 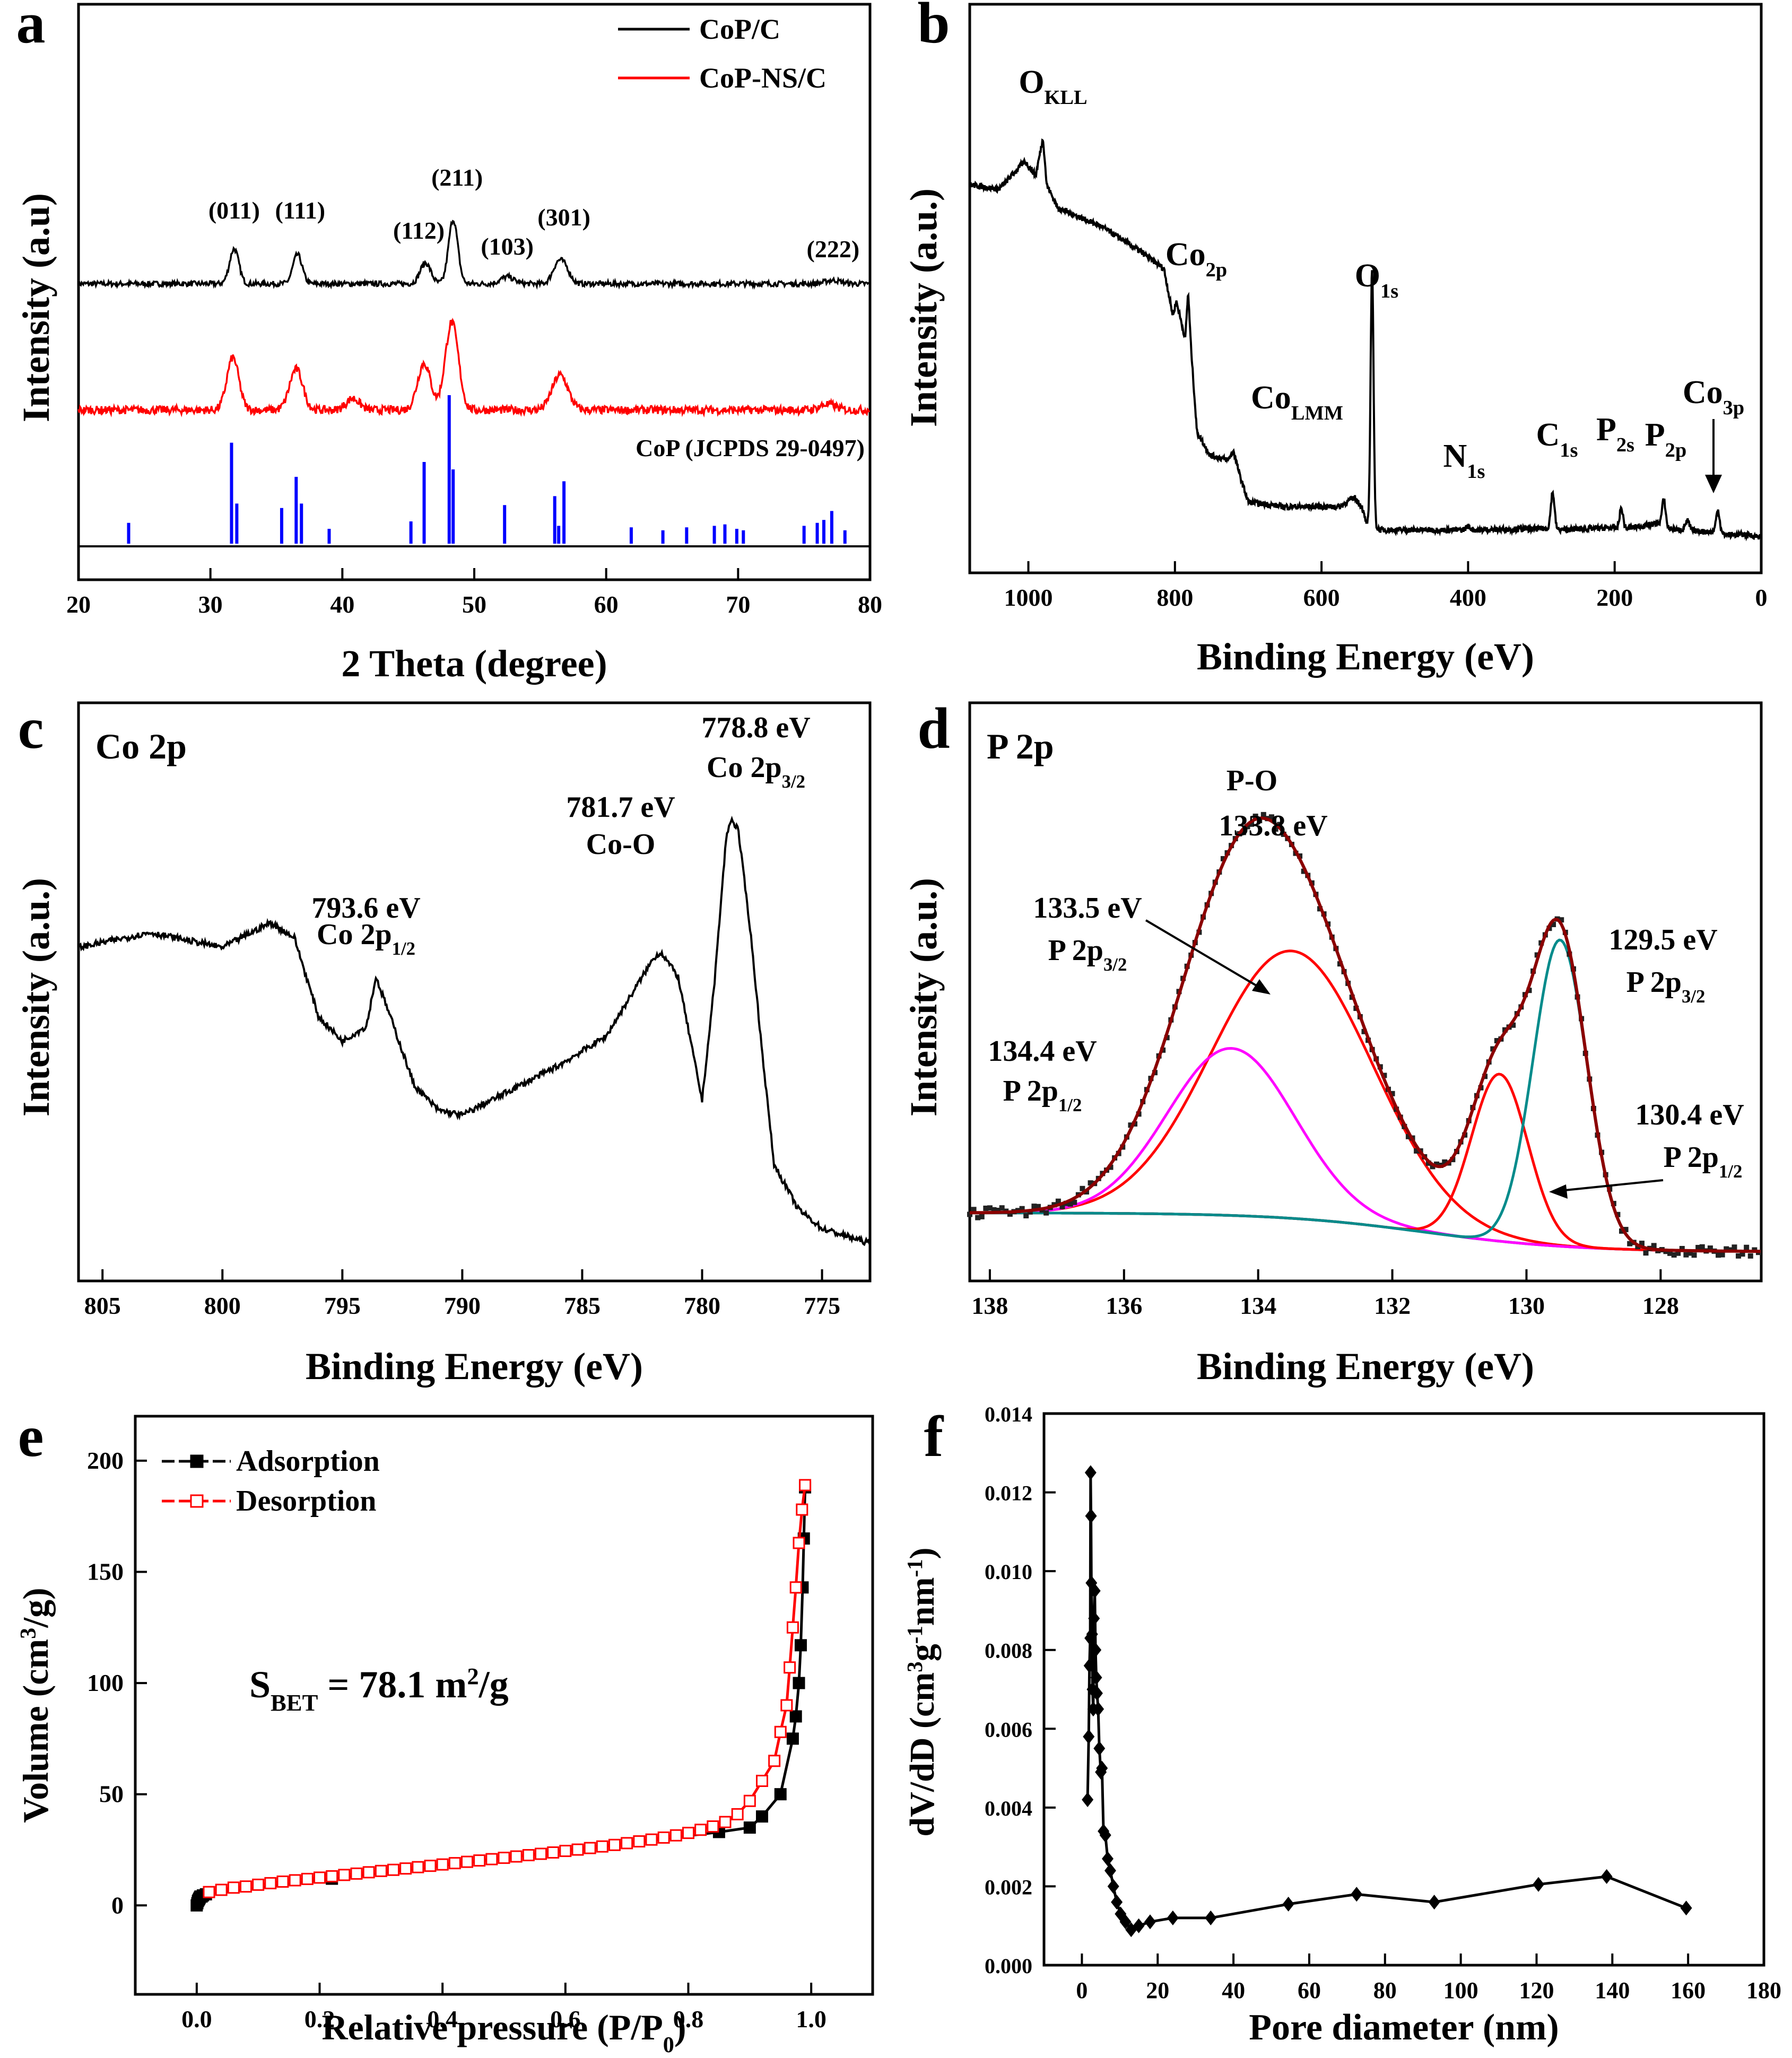 I want to click on peak-annotation-part: P, so click(x=1655, y=435).